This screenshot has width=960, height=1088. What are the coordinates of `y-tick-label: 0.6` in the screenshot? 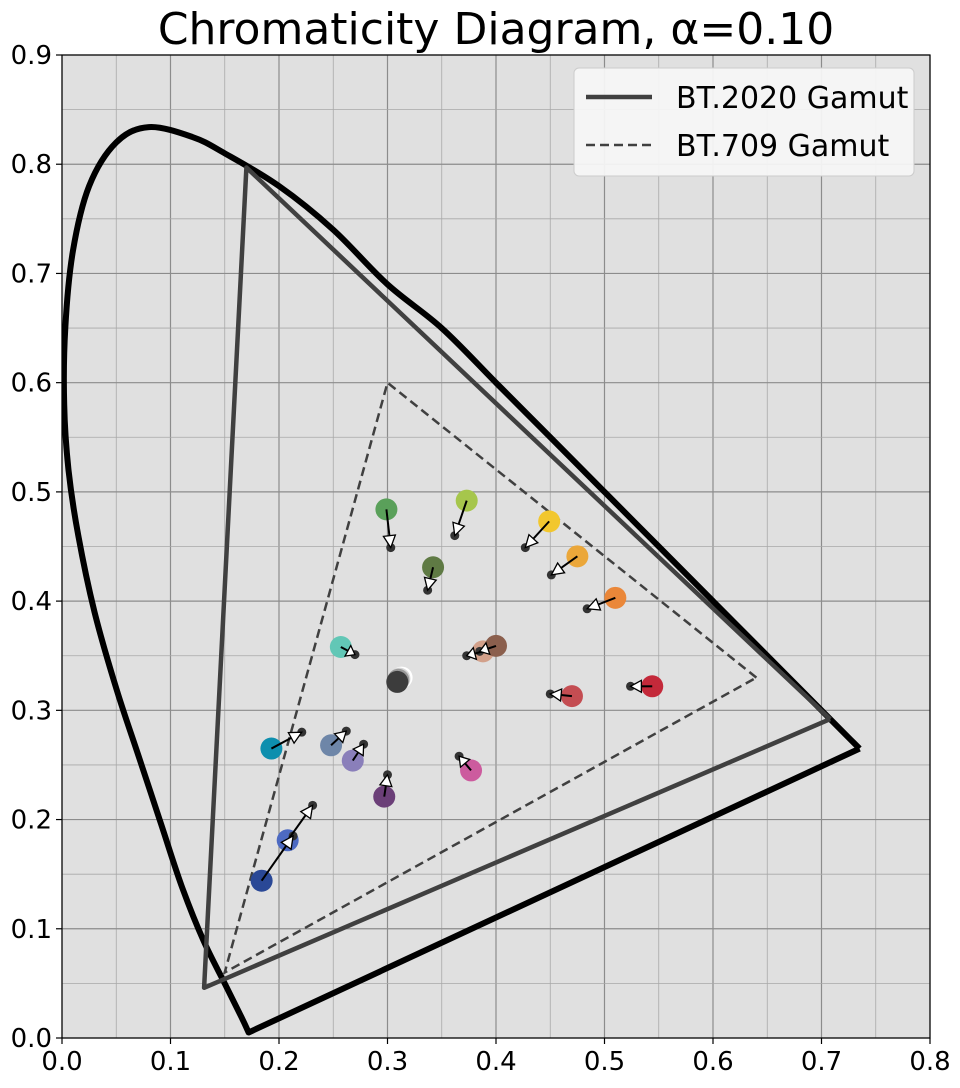 It's located at (31, 384).